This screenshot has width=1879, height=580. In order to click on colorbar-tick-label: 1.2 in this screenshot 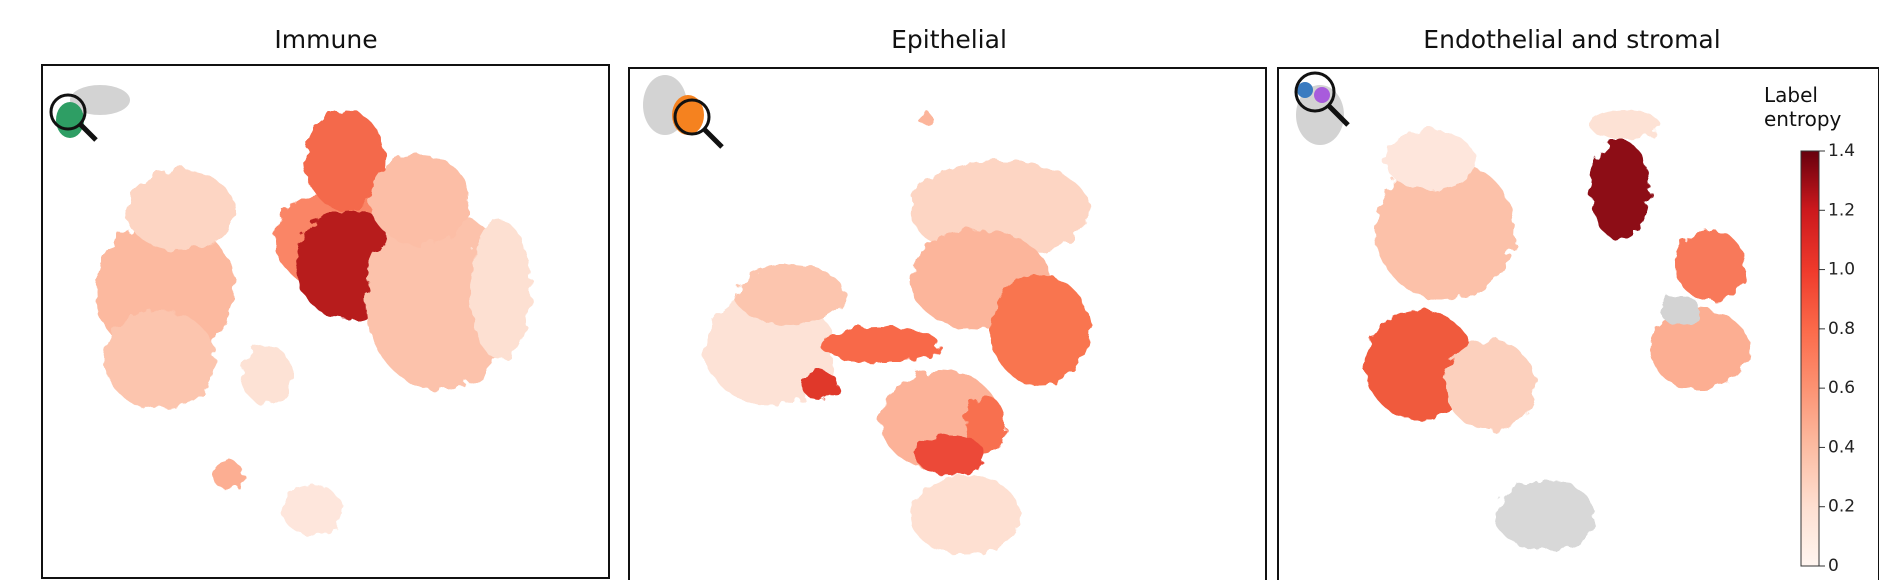, I will do `click(1841, 210)`.